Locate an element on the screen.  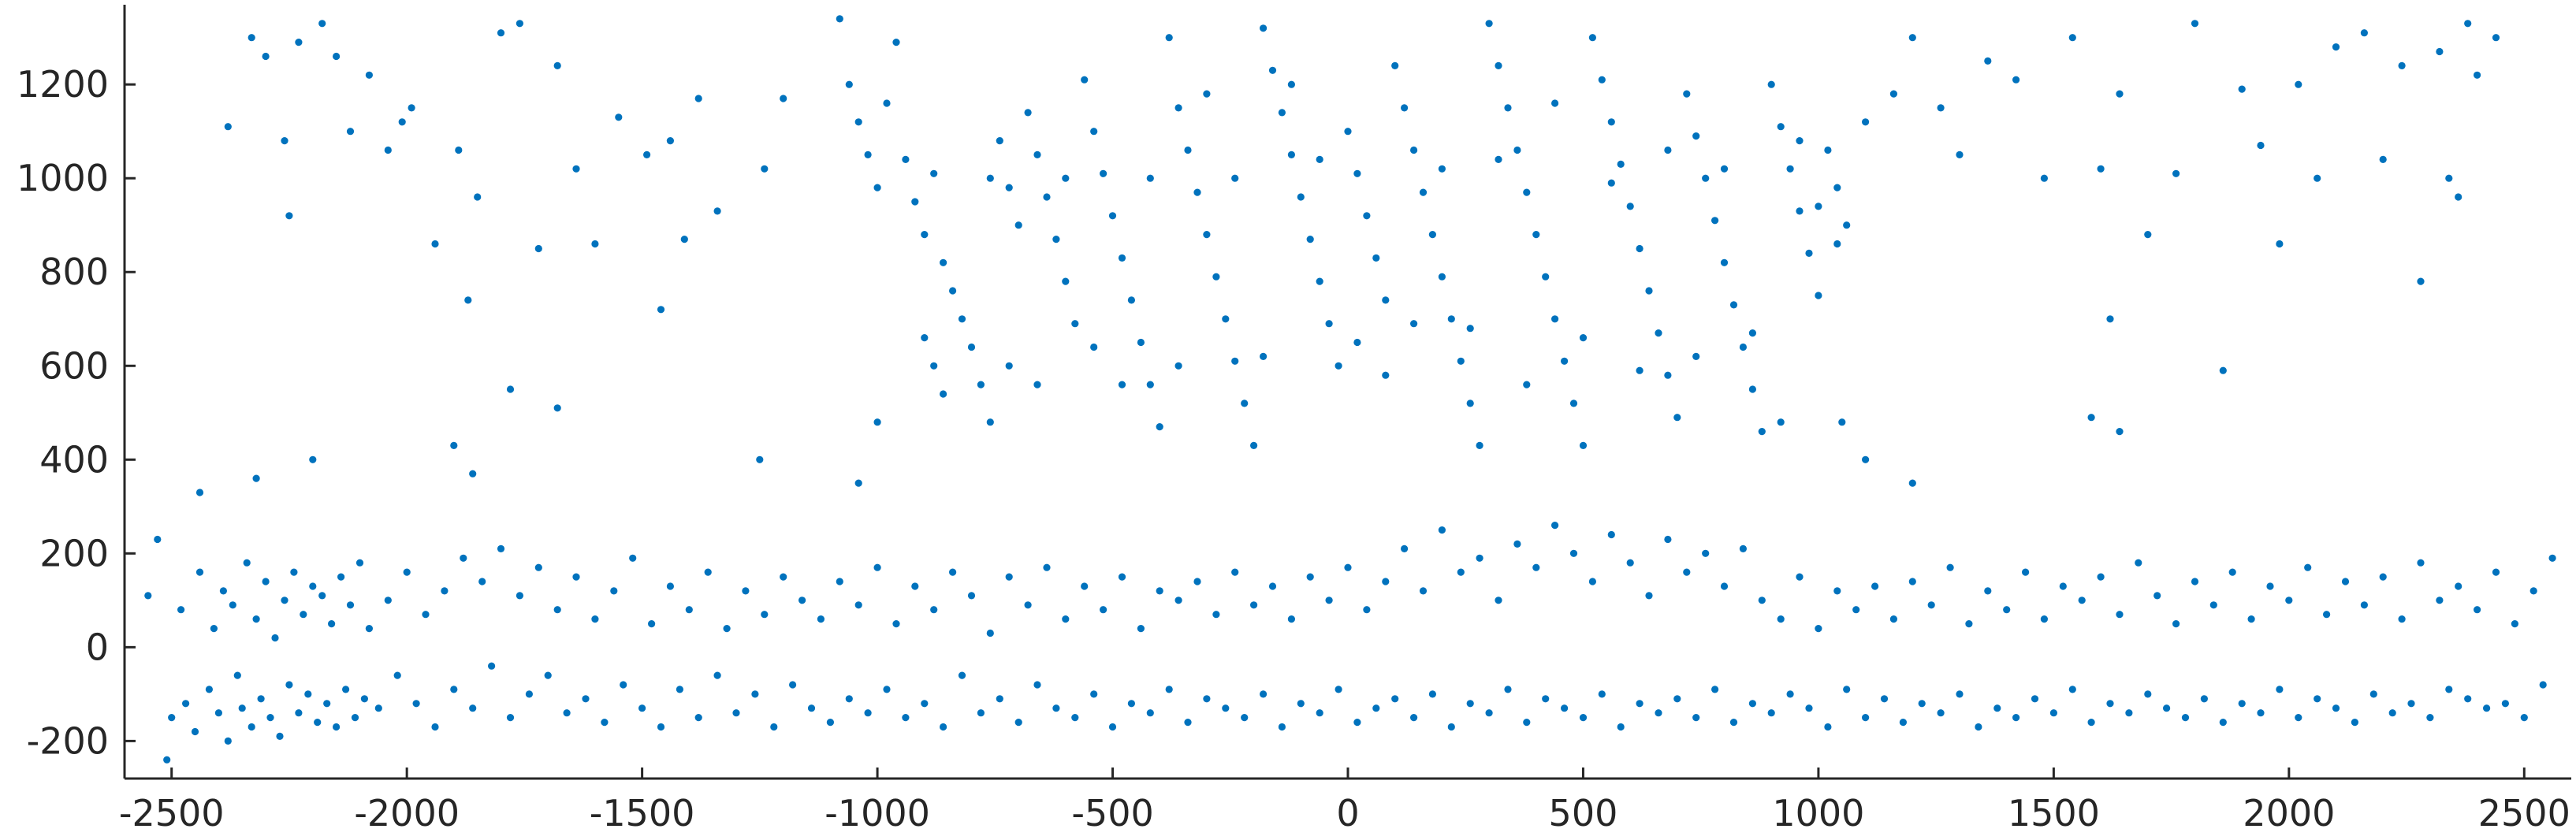
y-tick-label: 800 is located at coordinates (74, 272).